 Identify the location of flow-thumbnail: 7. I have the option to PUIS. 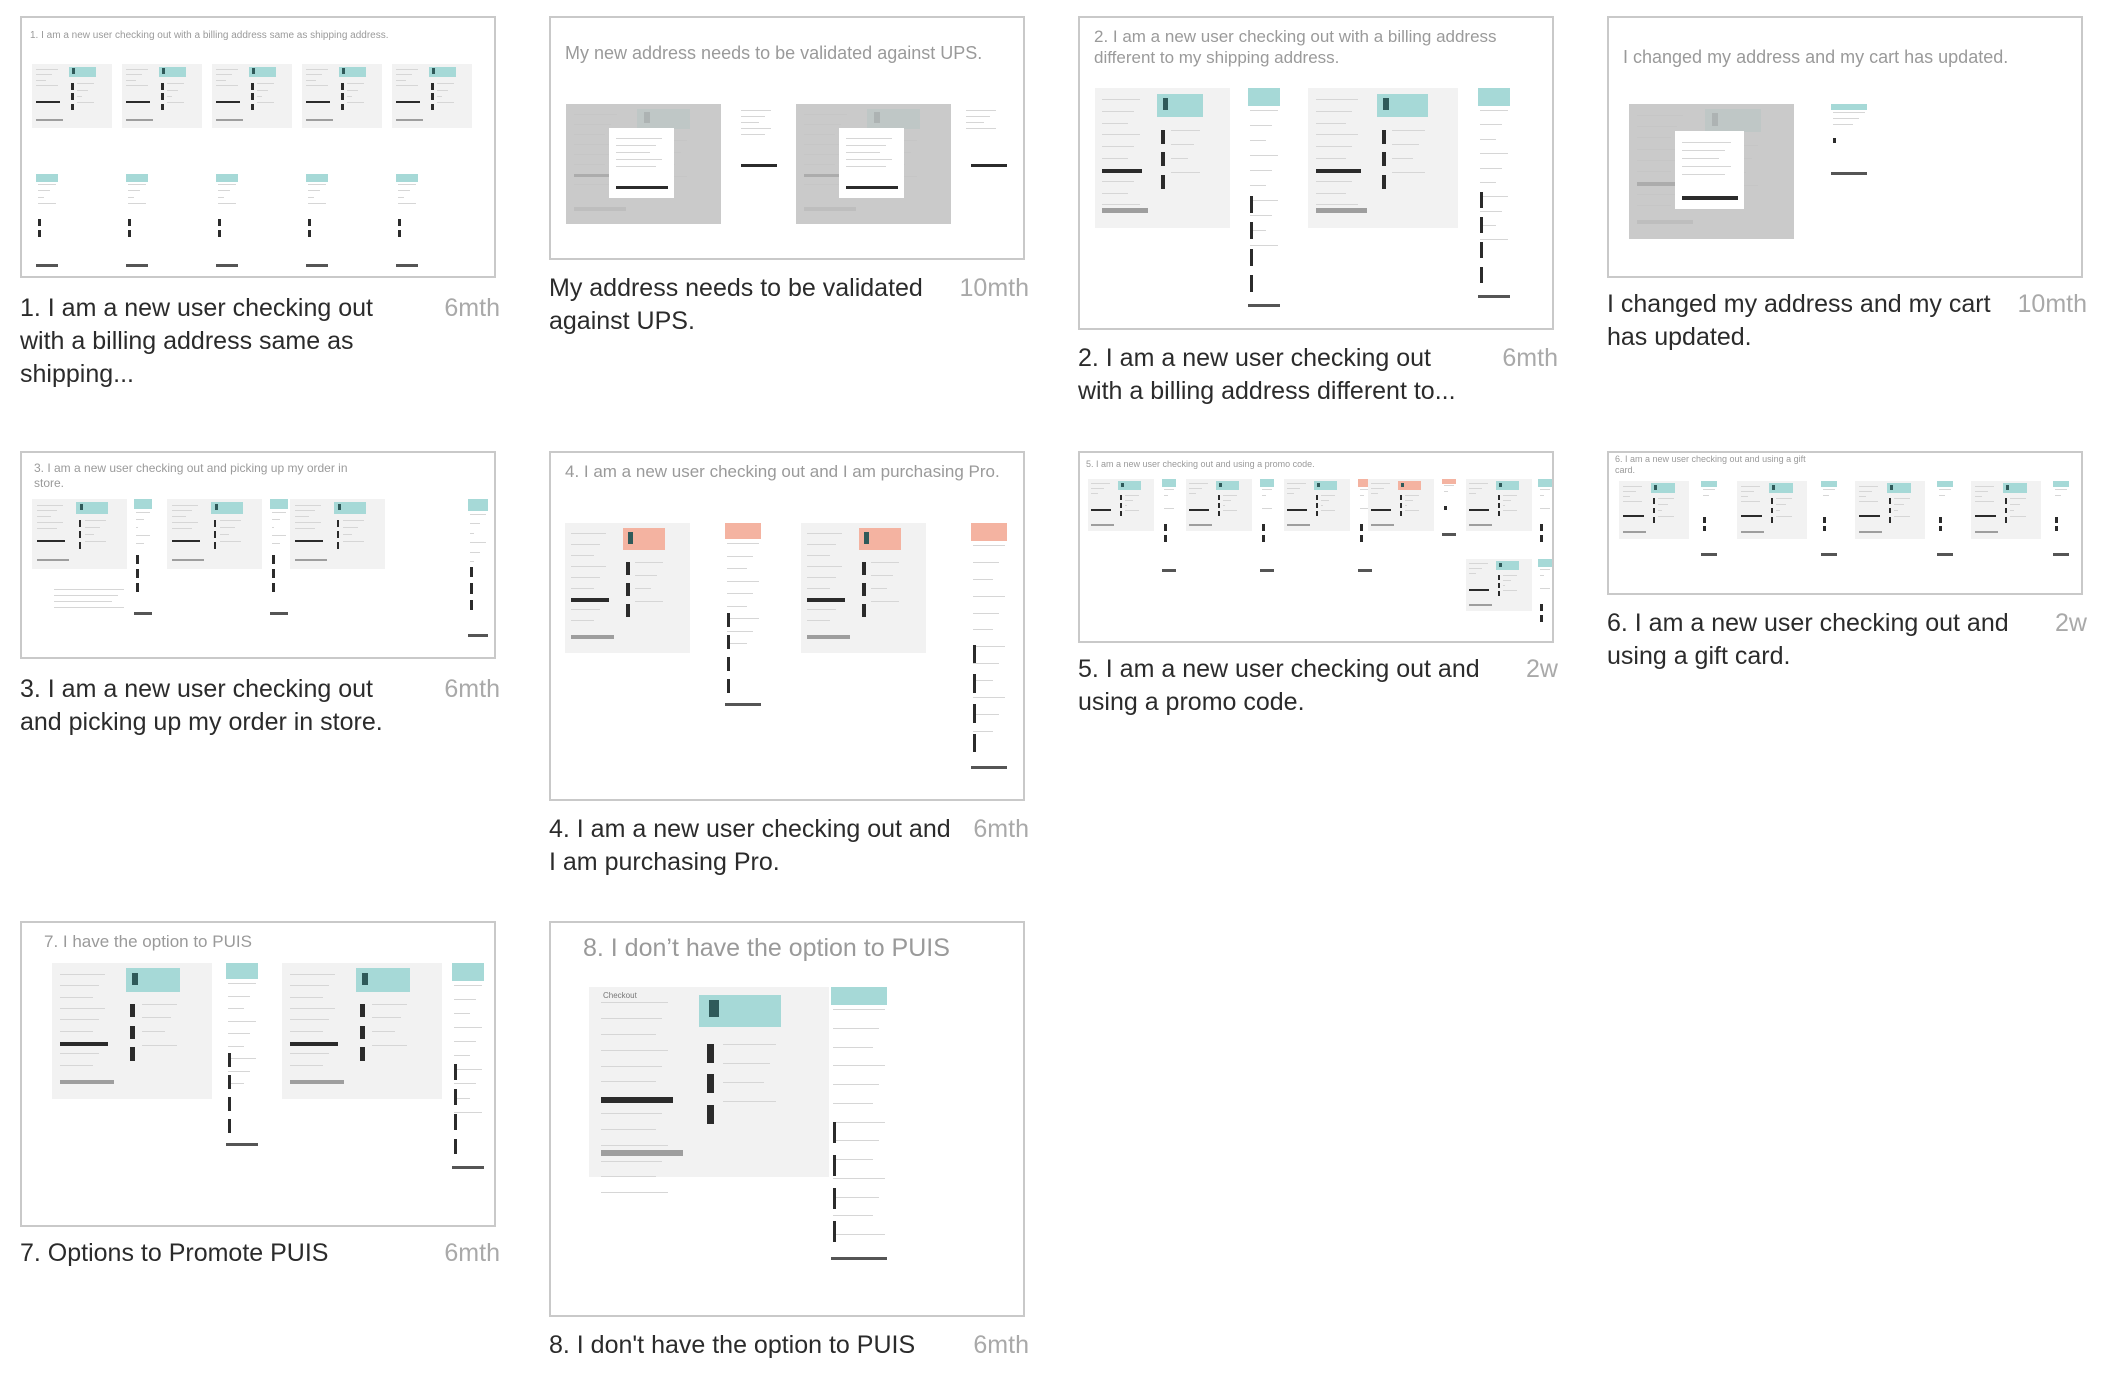
(258, 1074).